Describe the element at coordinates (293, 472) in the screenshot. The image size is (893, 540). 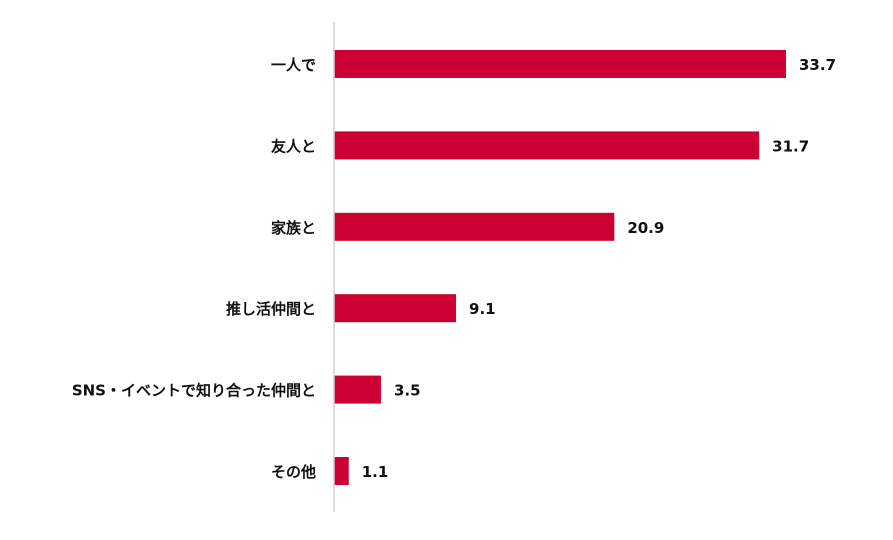
I see `category-label: その他` at that location.